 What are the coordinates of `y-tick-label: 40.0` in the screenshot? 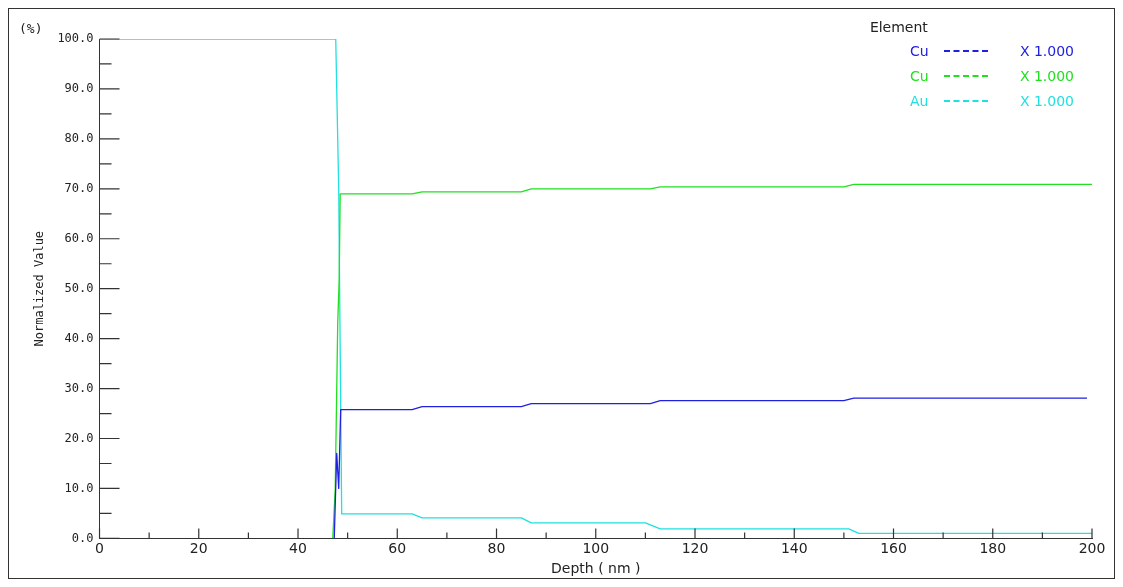 It's located at (79, 337).